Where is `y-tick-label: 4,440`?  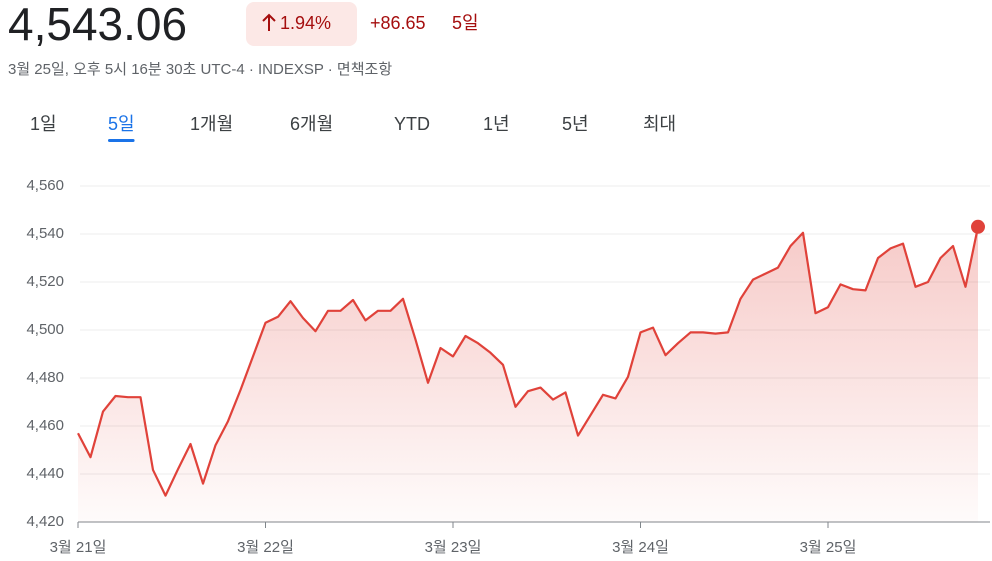
y-tick-label: 4,440 is located at coordinates (45, 473).